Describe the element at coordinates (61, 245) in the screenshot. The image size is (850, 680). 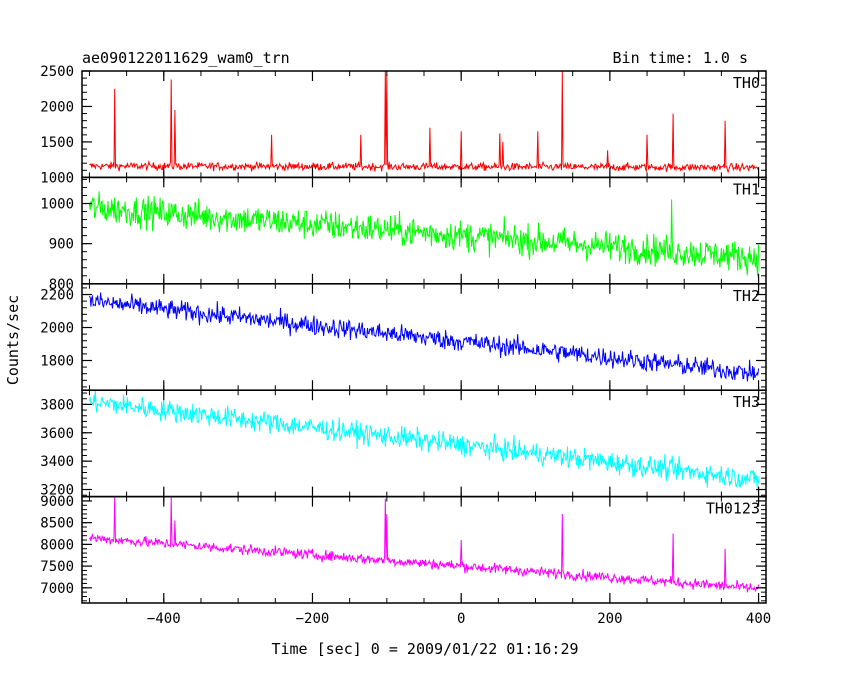
I see `y-tick-label: 900` at that location.